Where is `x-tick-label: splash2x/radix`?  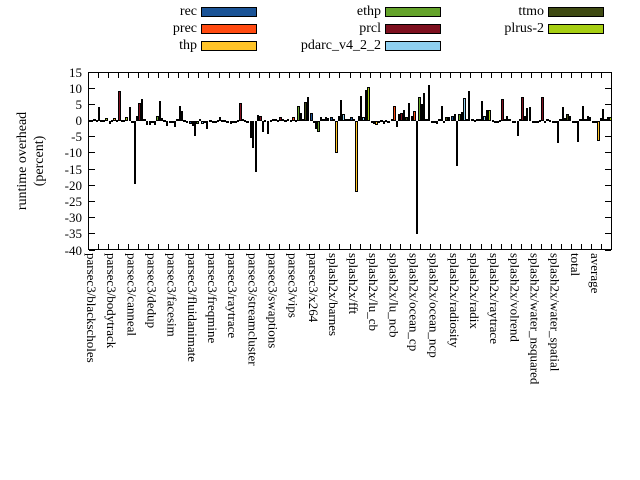 x-tick-label: splash2x/radix is located at coordinates (474, 291).